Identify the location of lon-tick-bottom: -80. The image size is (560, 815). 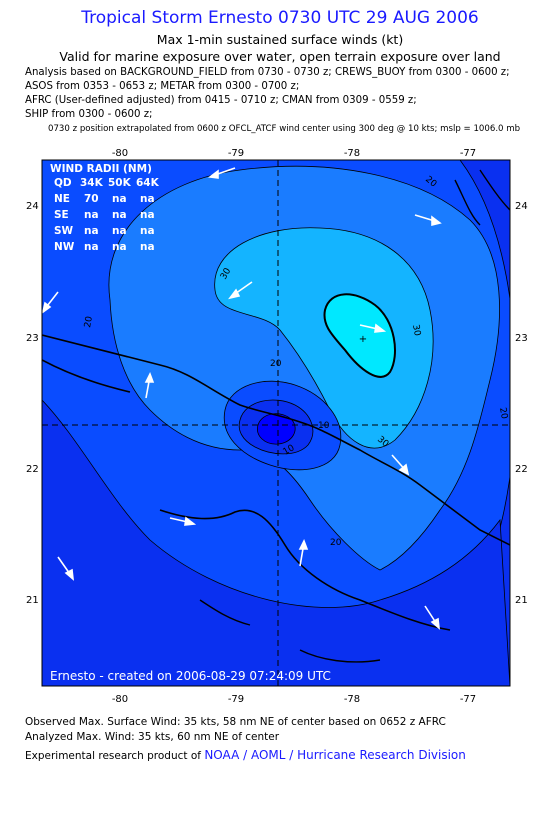
(120, 699).